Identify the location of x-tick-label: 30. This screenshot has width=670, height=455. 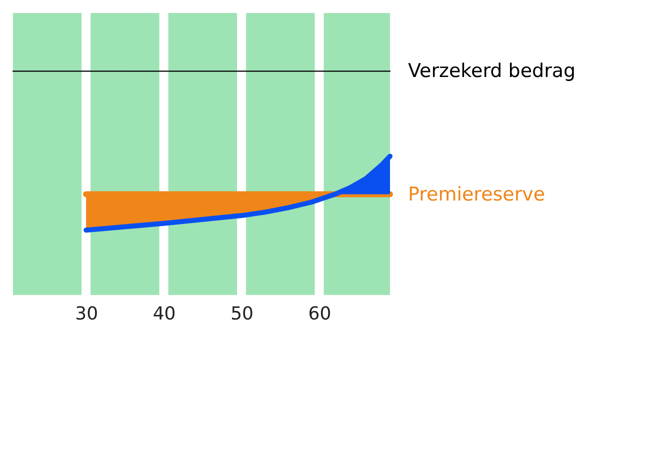
(86, 314).